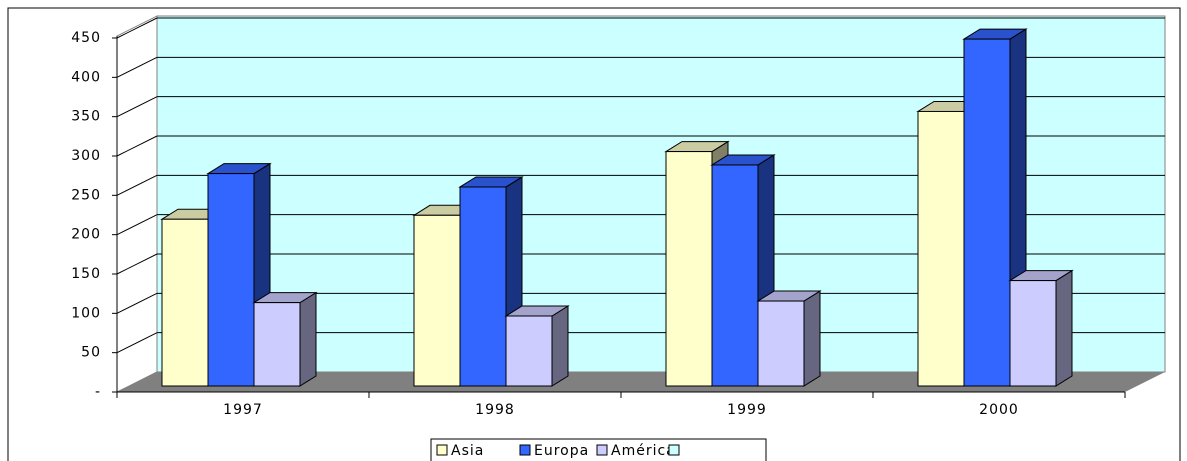  I want to click on y-tick-label: 350, so click(86, 117).